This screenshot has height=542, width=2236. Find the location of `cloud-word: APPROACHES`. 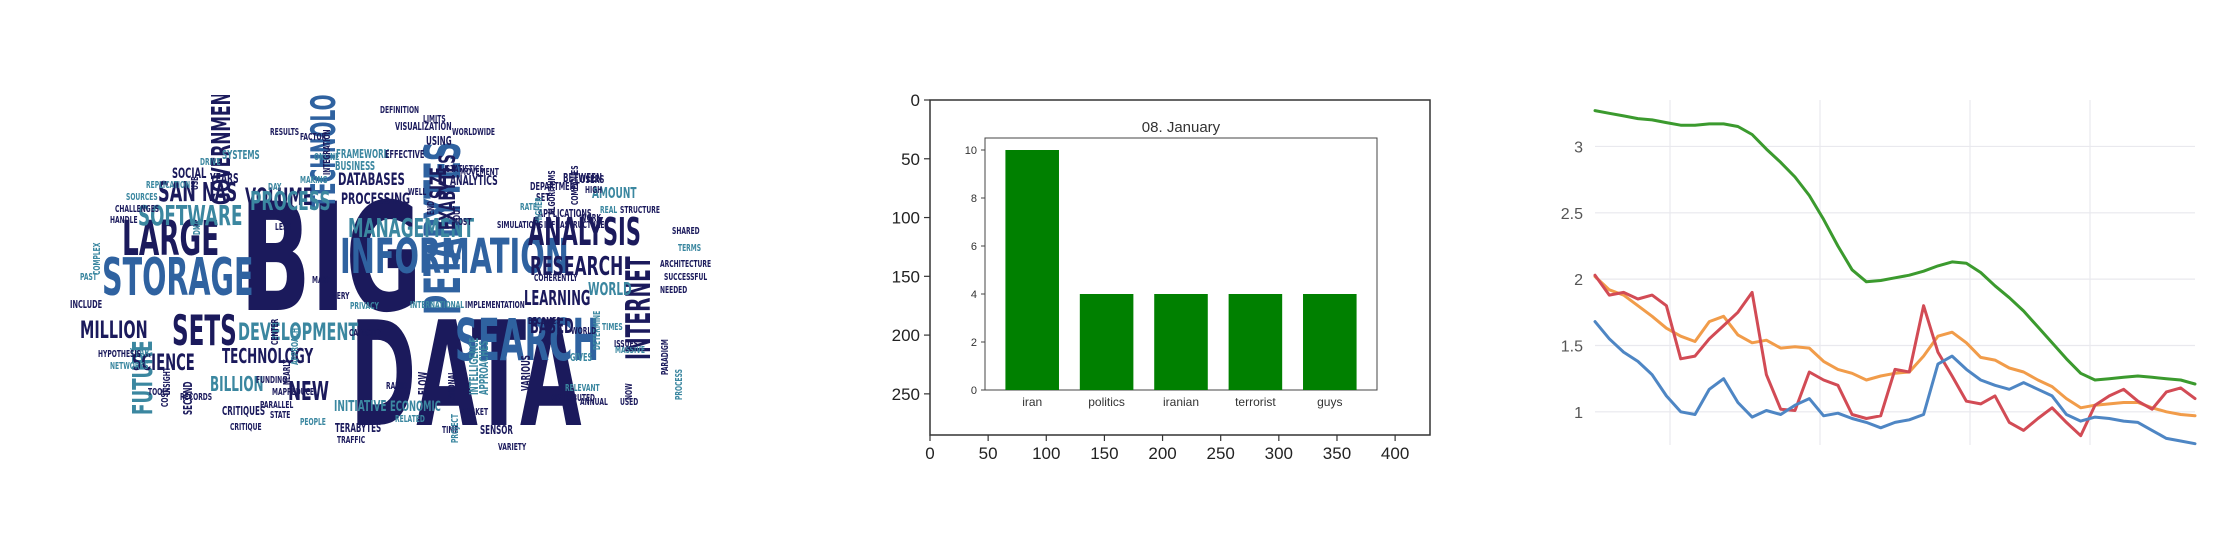

cloud-word: APPROACHES is located at coordinates (484, 368).